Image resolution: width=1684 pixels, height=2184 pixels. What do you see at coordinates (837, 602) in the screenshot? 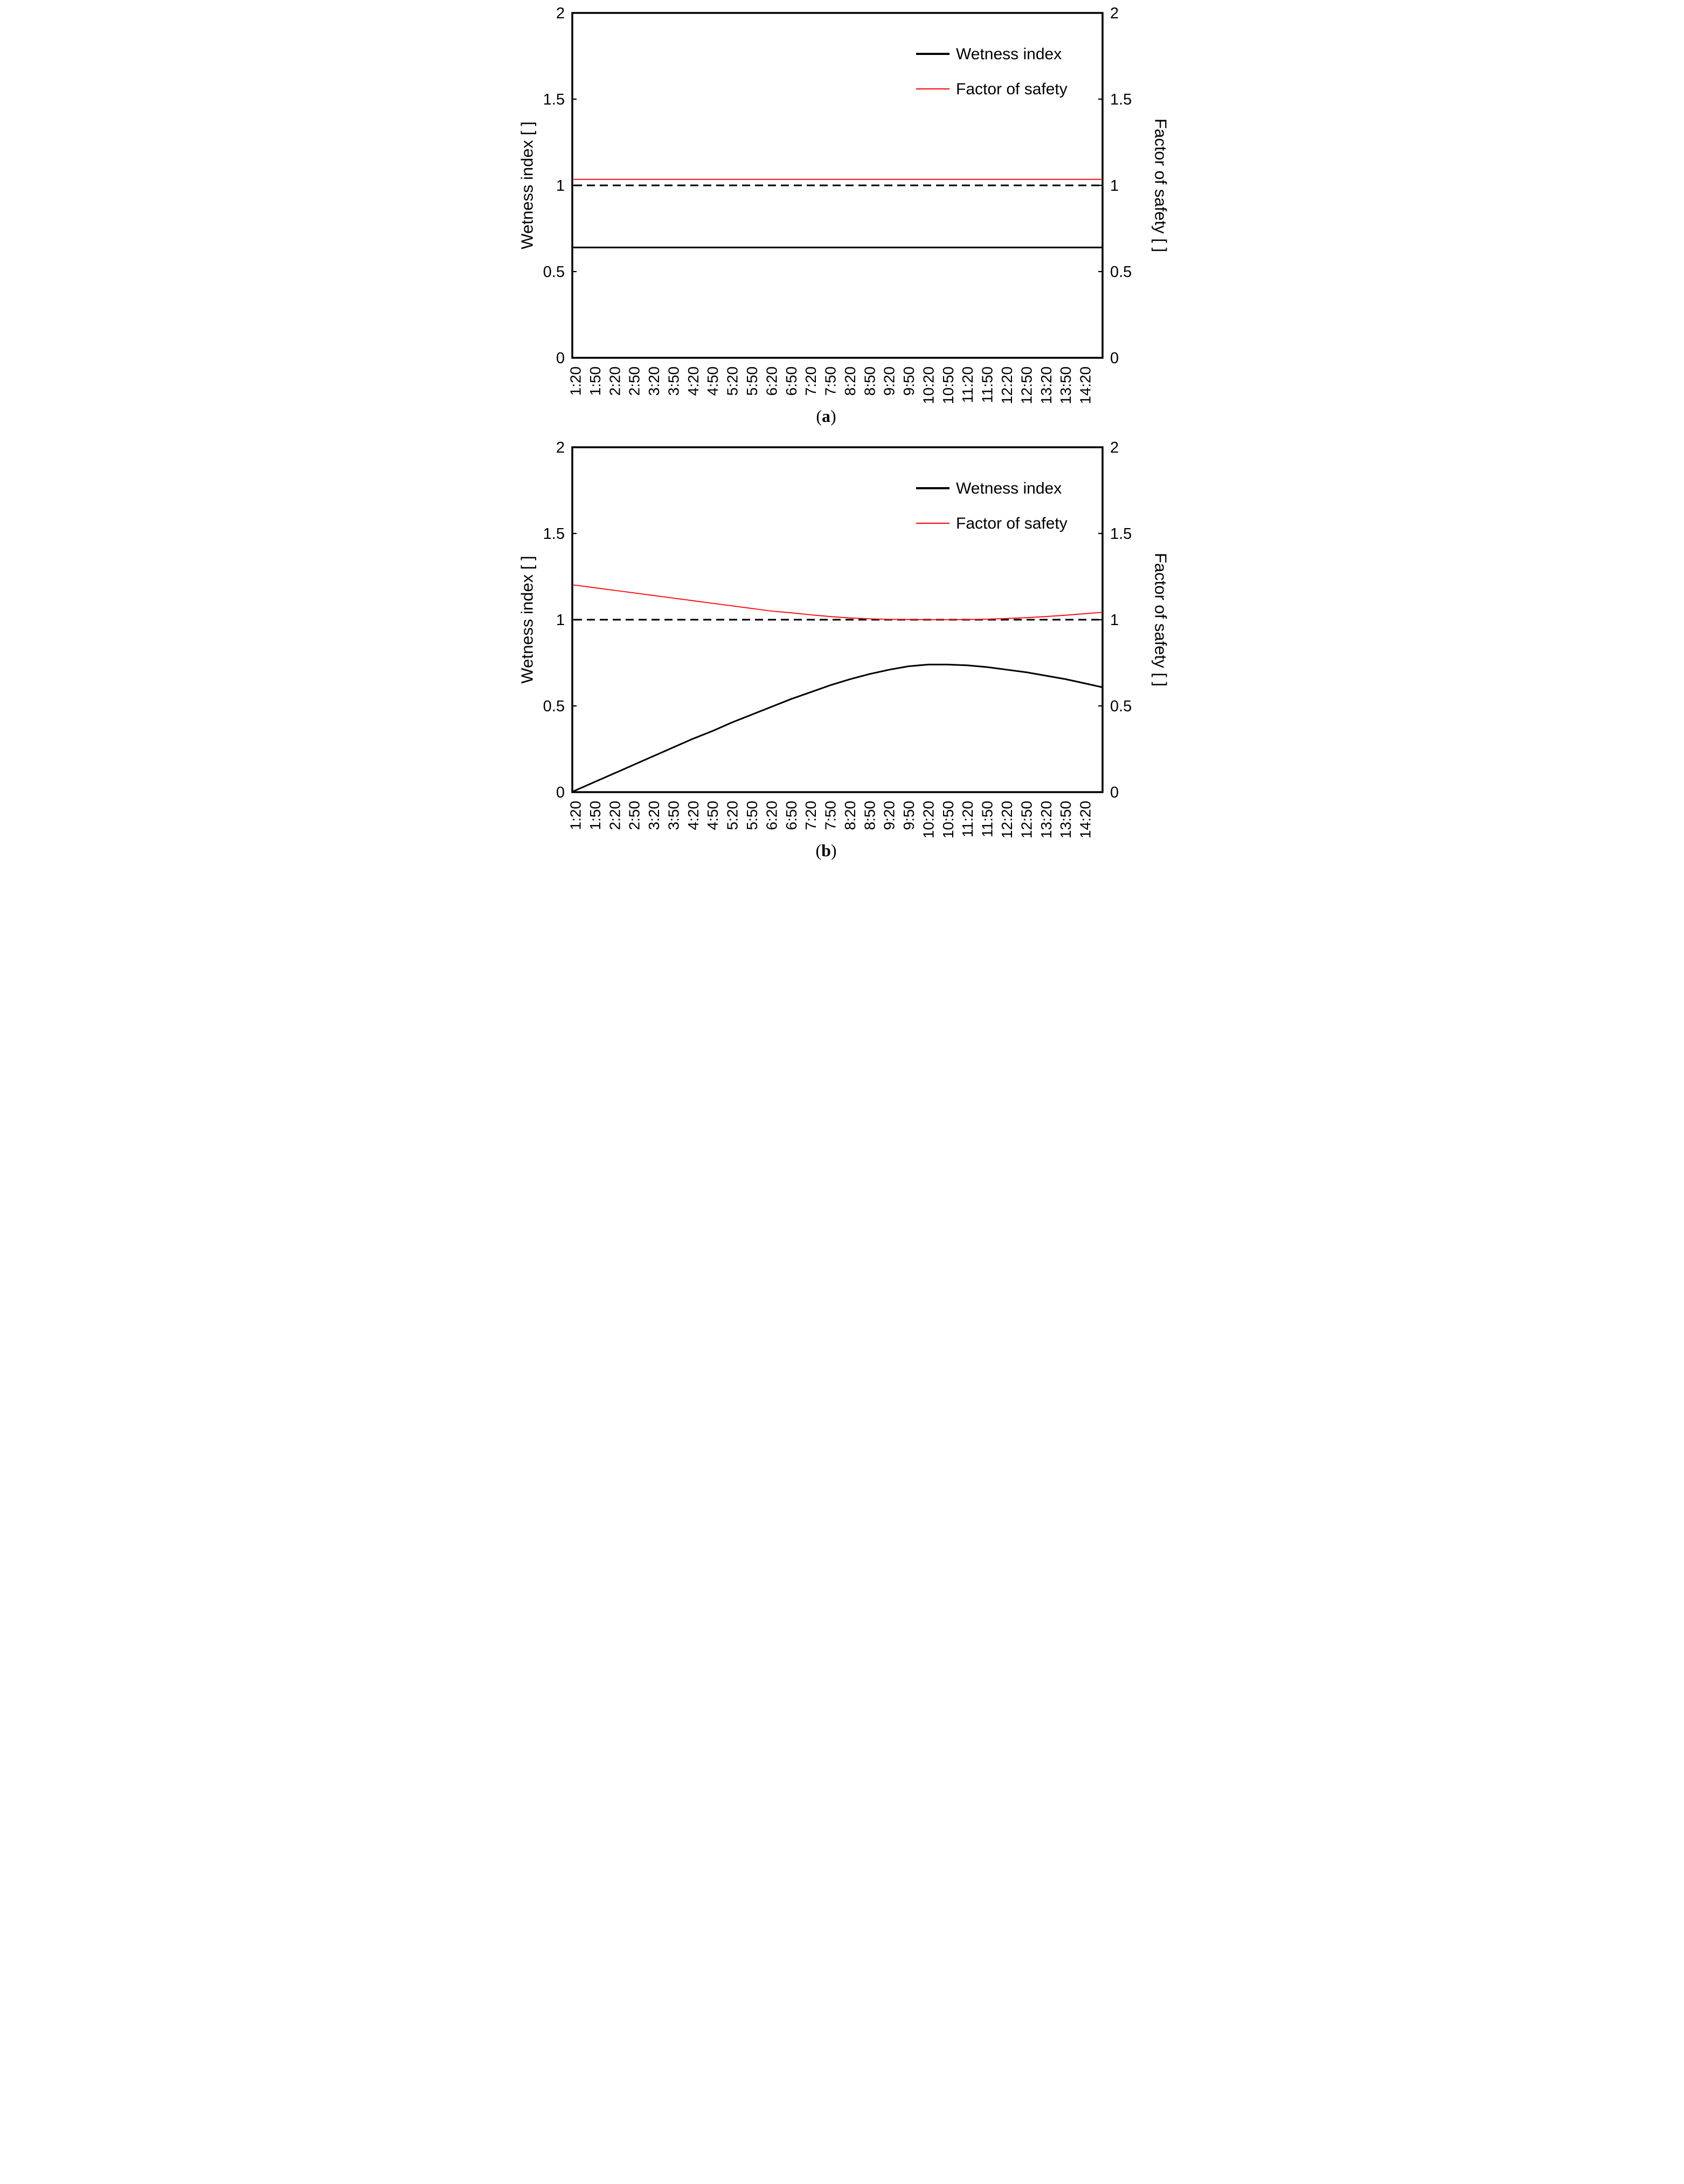
I see `series-line-factor-of-safety` at bounding box center [837, 602].